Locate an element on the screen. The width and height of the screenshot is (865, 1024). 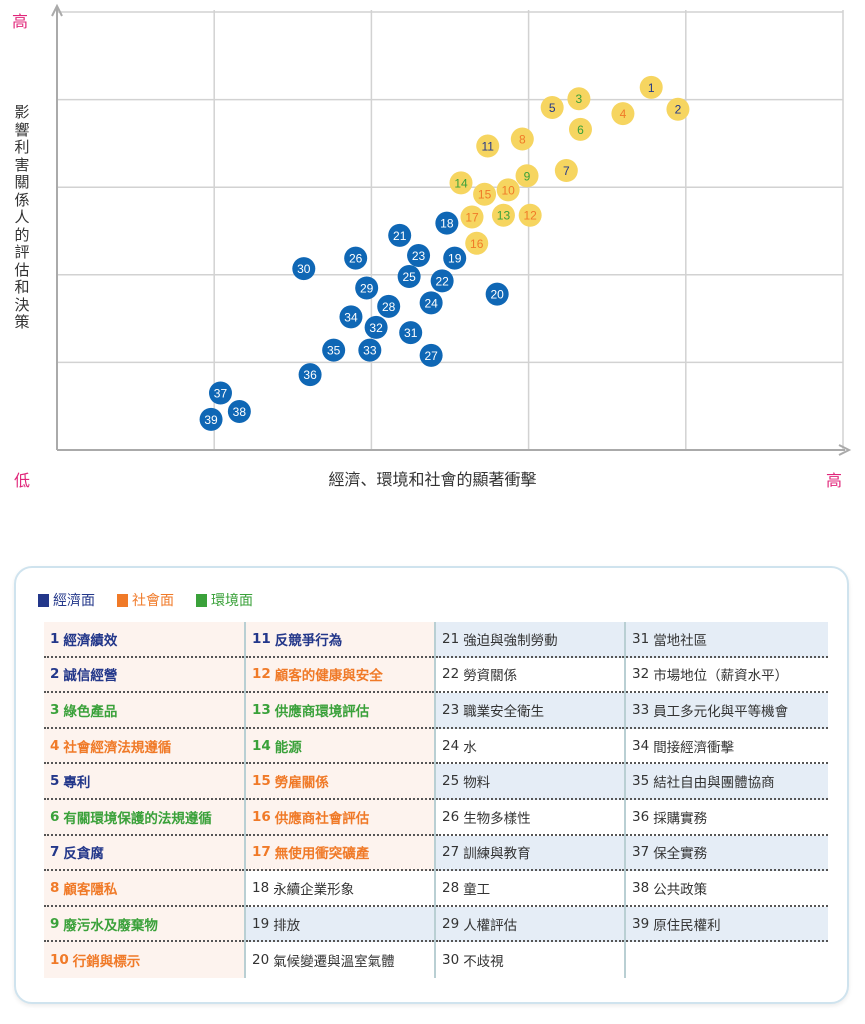
table-cell: 20 氣候變遷與溫室氣體 is located at coordinates (340, 960).